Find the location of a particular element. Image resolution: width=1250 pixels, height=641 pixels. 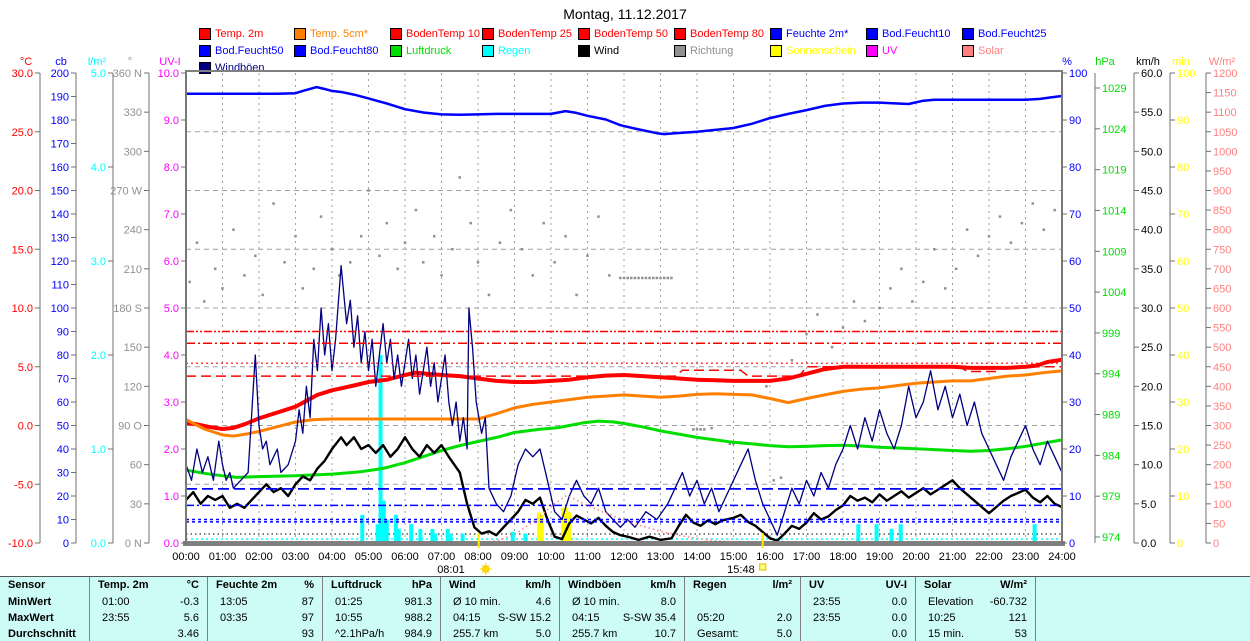

table-sensor-name: Solar is located at coordinates (938, 585).